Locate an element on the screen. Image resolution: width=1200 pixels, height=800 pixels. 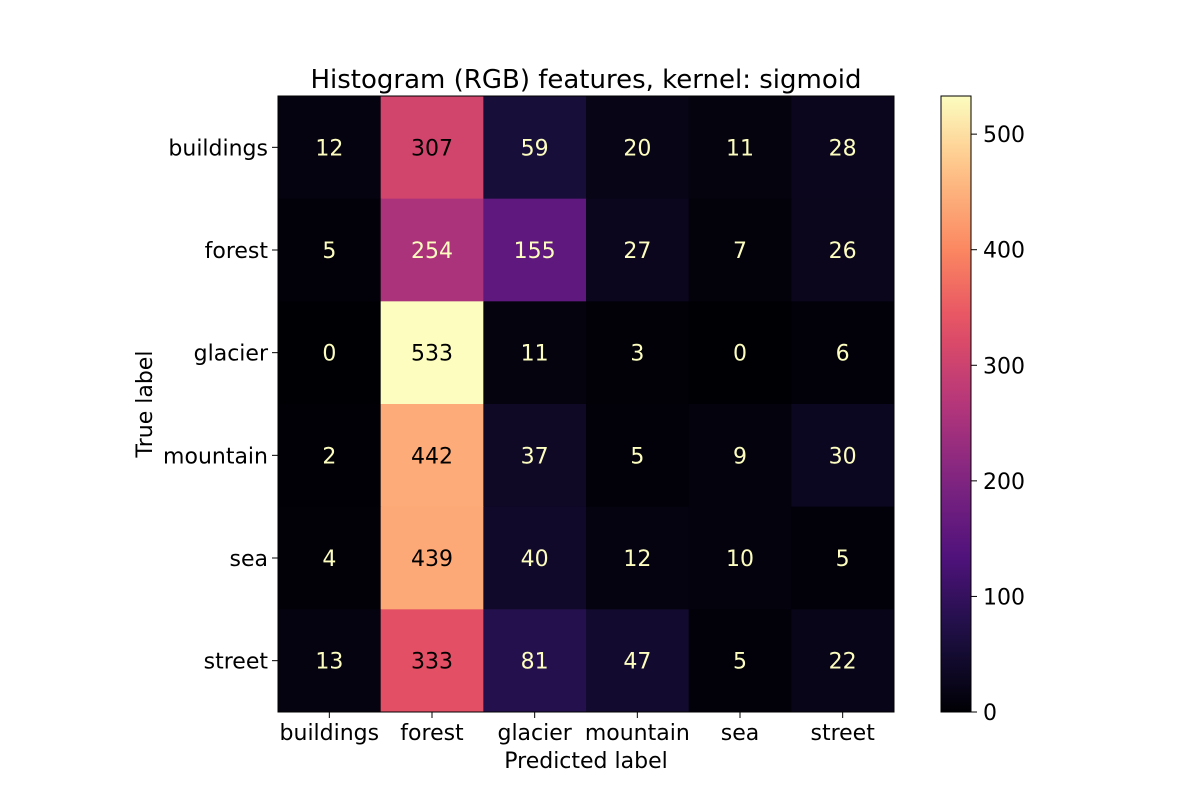
cell-value-label: 13 is located at coordinates (329, 662).